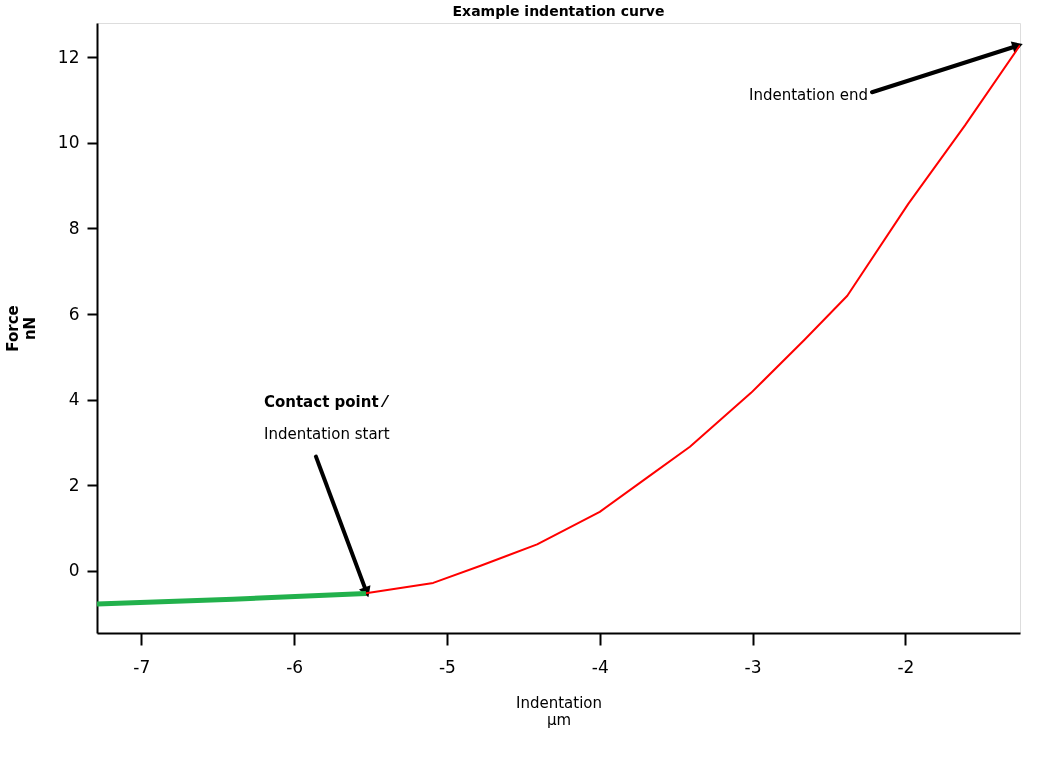 Image resolution: width=1041 pixels, height=761 pixels. I want to click on y-tick-label: 10, so click(68, 142).